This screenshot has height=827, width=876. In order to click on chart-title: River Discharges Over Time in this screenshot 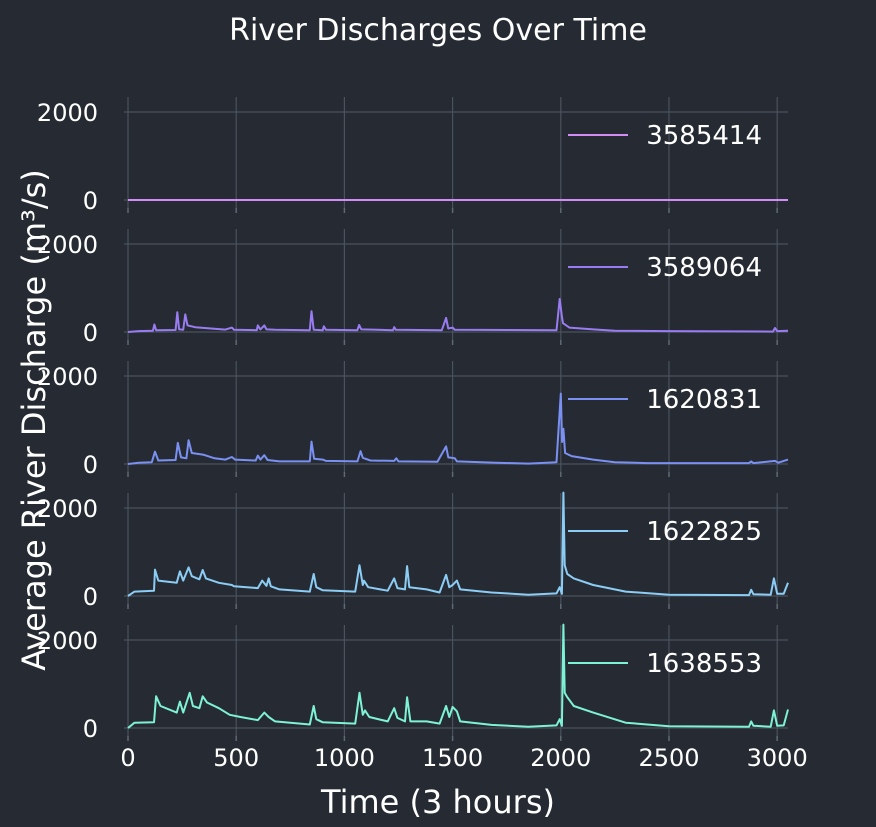, I will do `click(438, 30)`.